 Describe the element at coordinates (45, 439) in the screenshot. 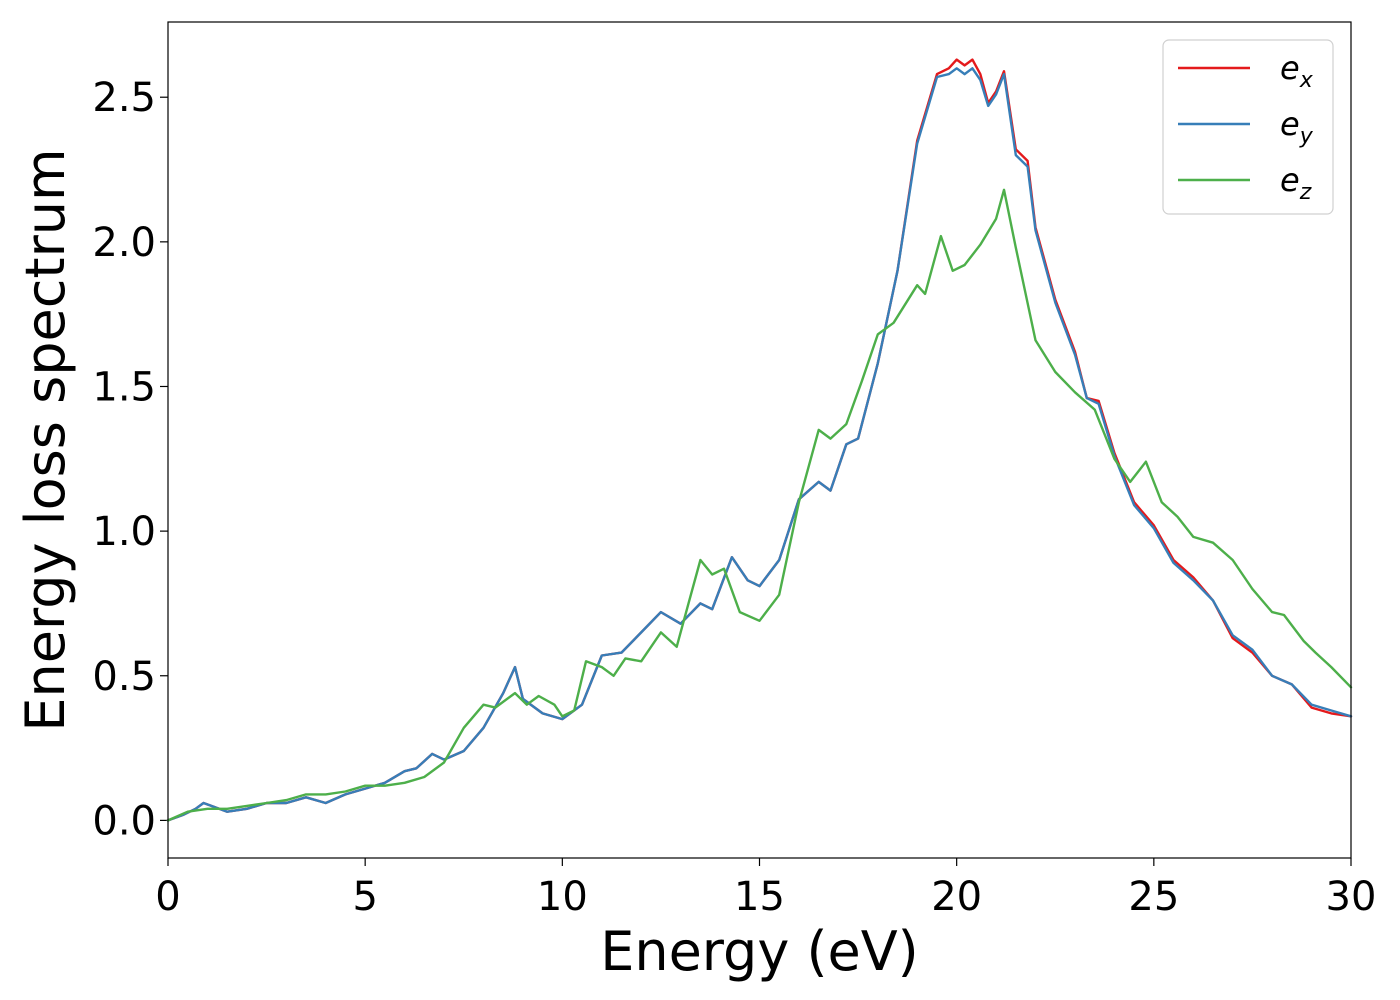

I see `y-axis-title: Energy loss spectrum` at that location.